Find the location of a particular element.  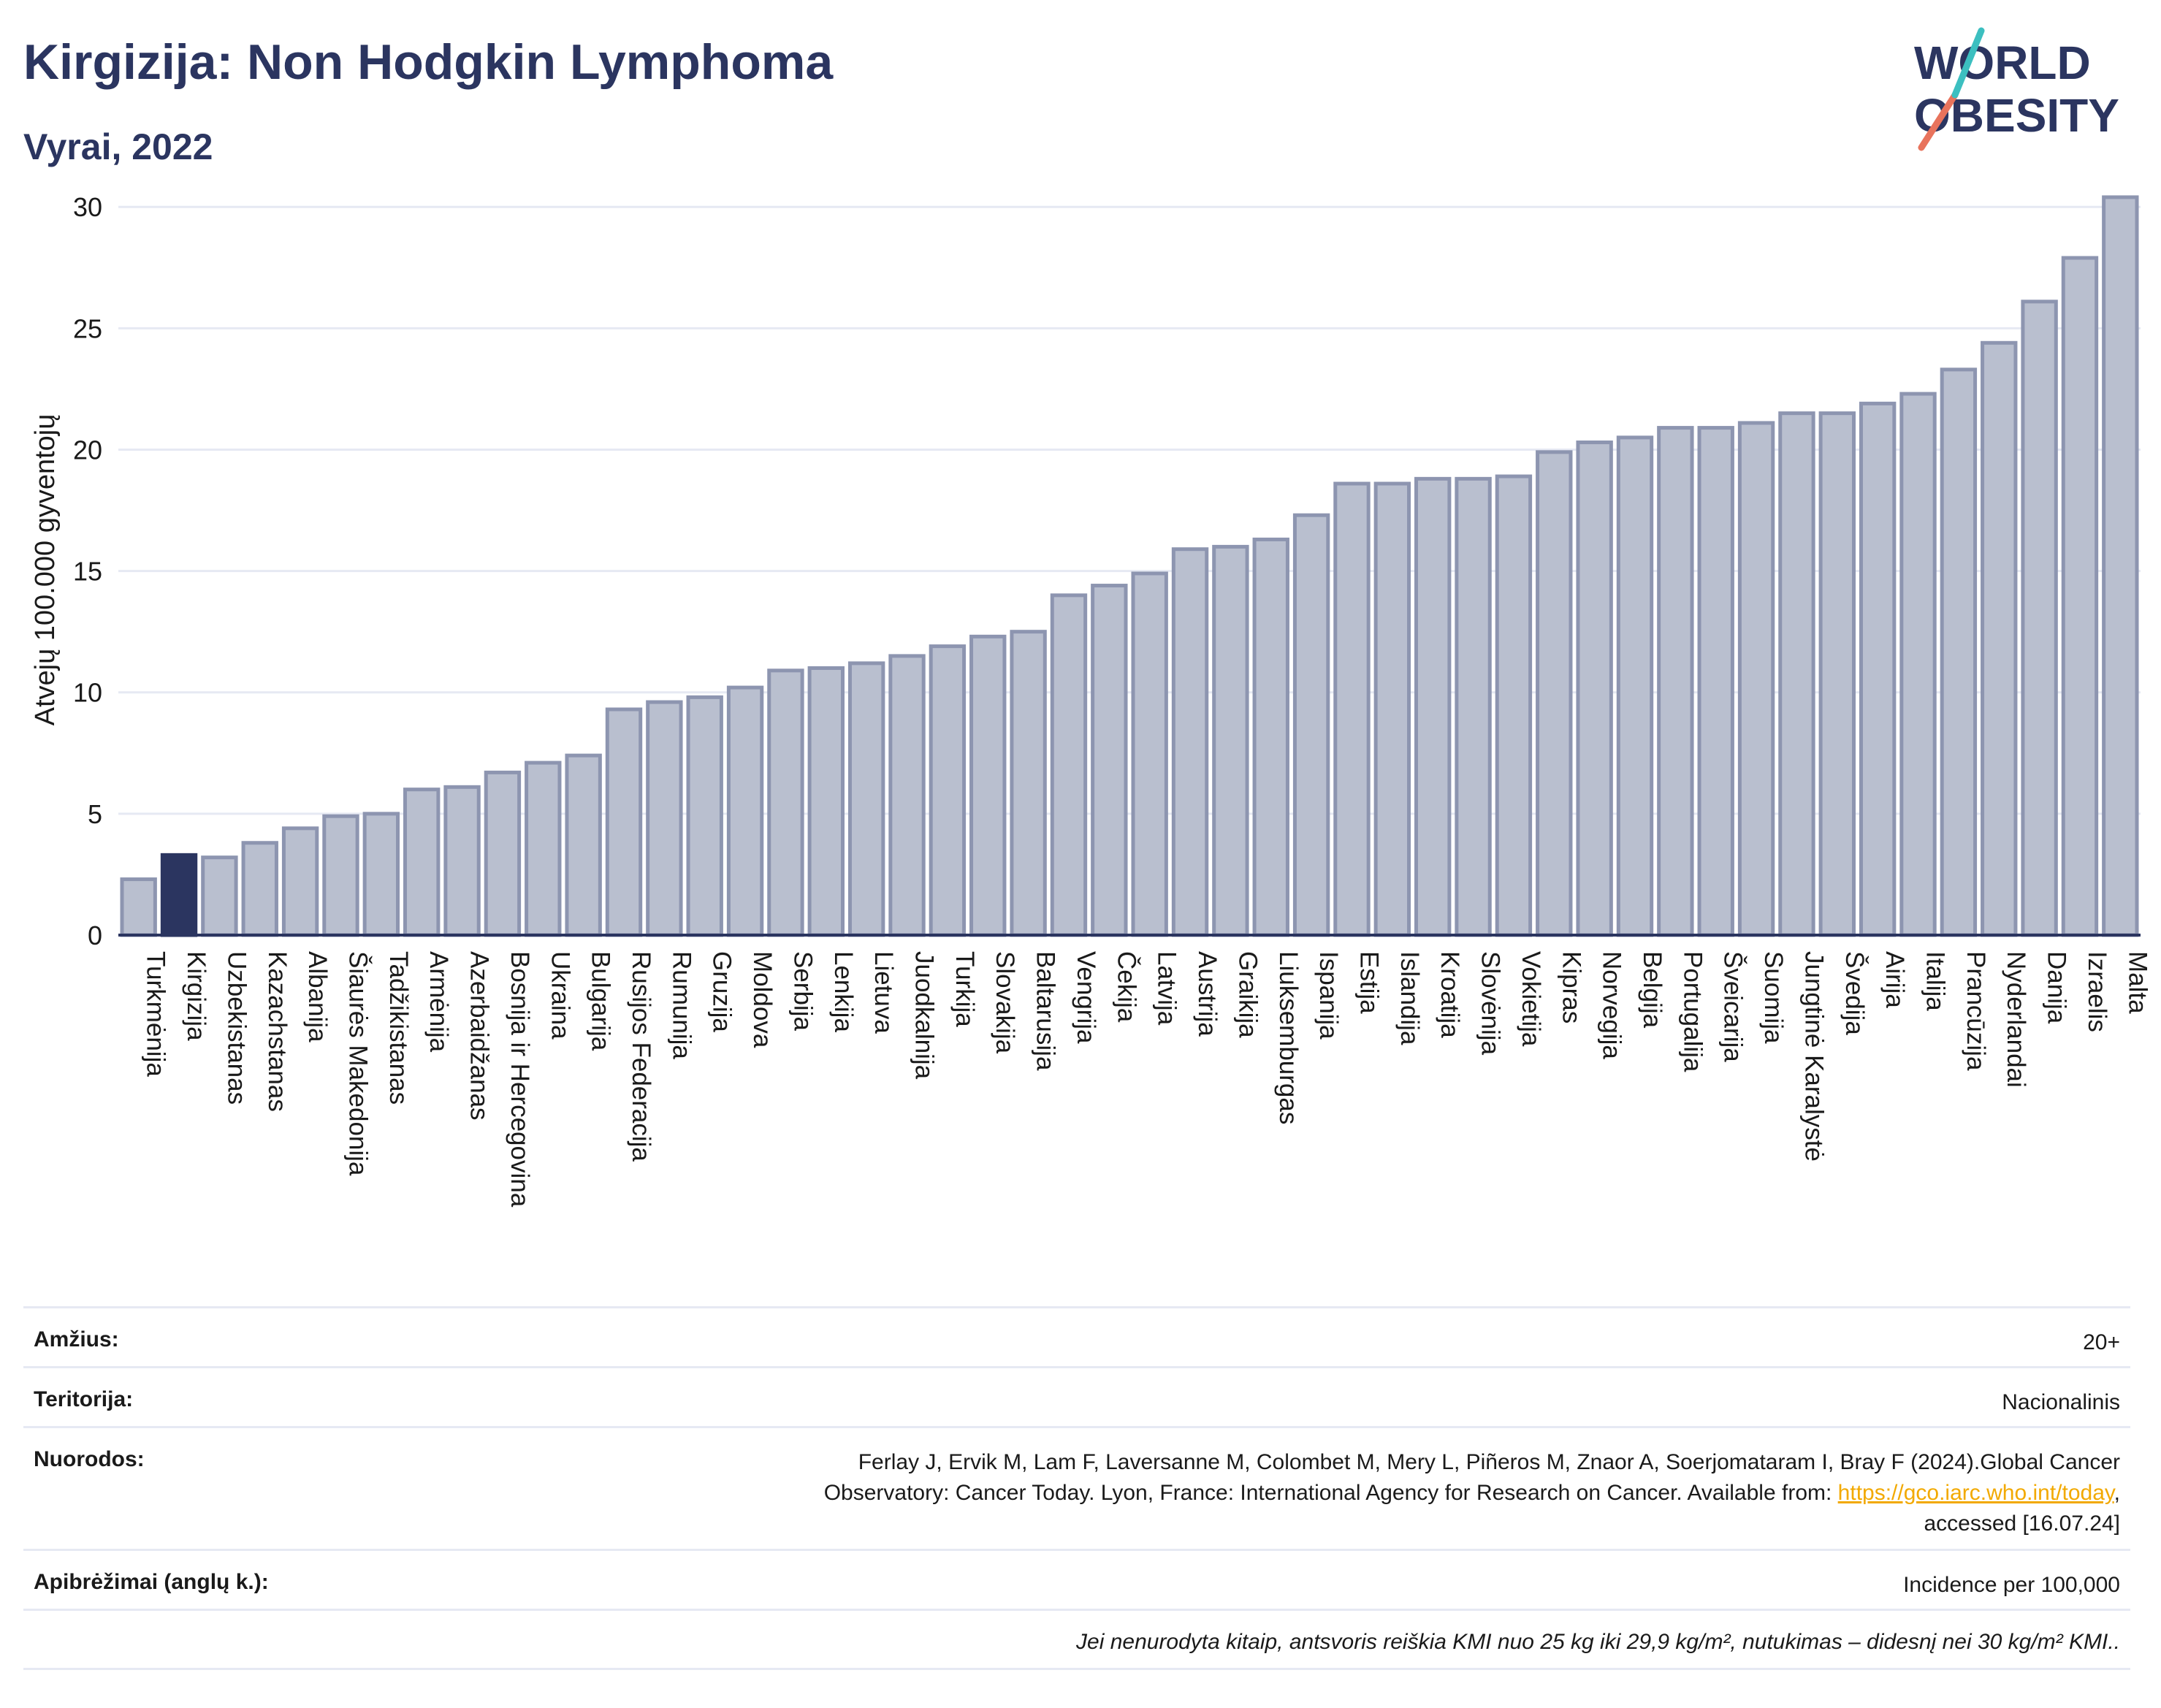

y-tick-label: 15 is located at coordinates (88, 572).